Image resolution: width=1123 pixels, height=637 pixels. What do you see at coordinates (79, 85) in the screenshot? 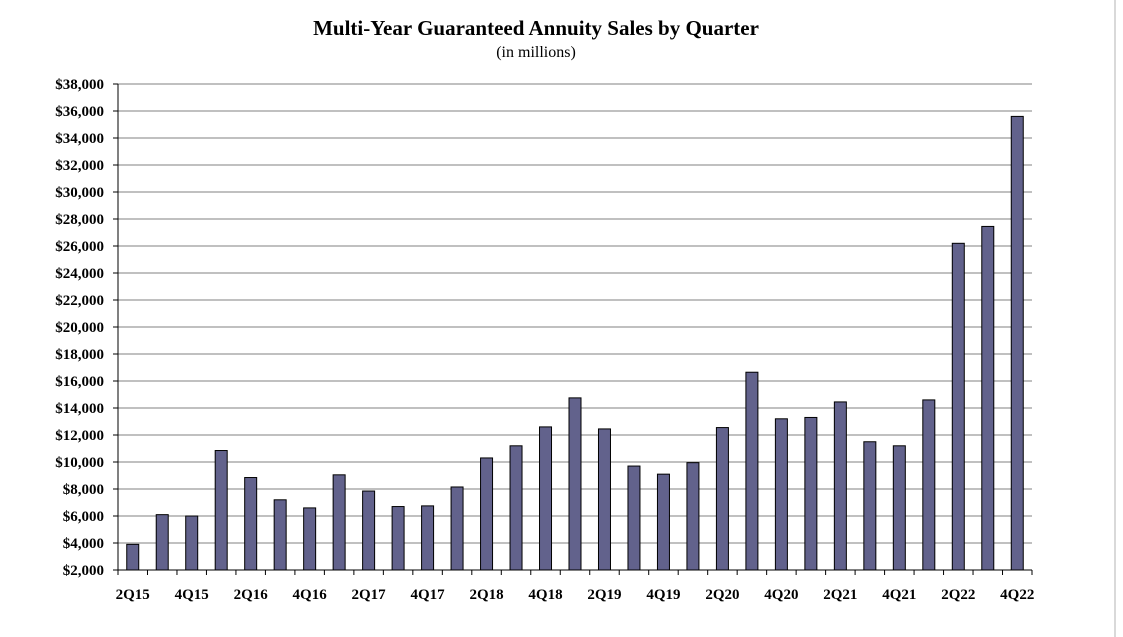
I see `y-tick-label: $38,000` at bounding box center [79, 85].